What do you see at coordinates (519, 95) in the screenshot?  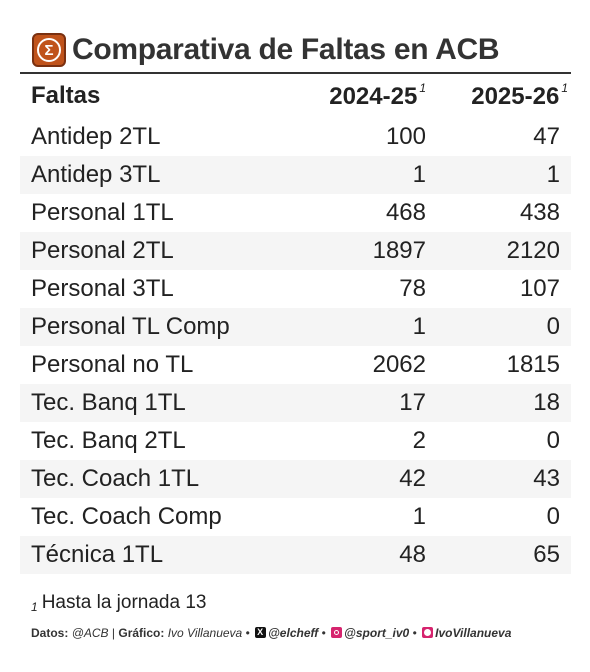 I see `column-header-2025-26: 2025-26 1` at bounding box center [519, 95].